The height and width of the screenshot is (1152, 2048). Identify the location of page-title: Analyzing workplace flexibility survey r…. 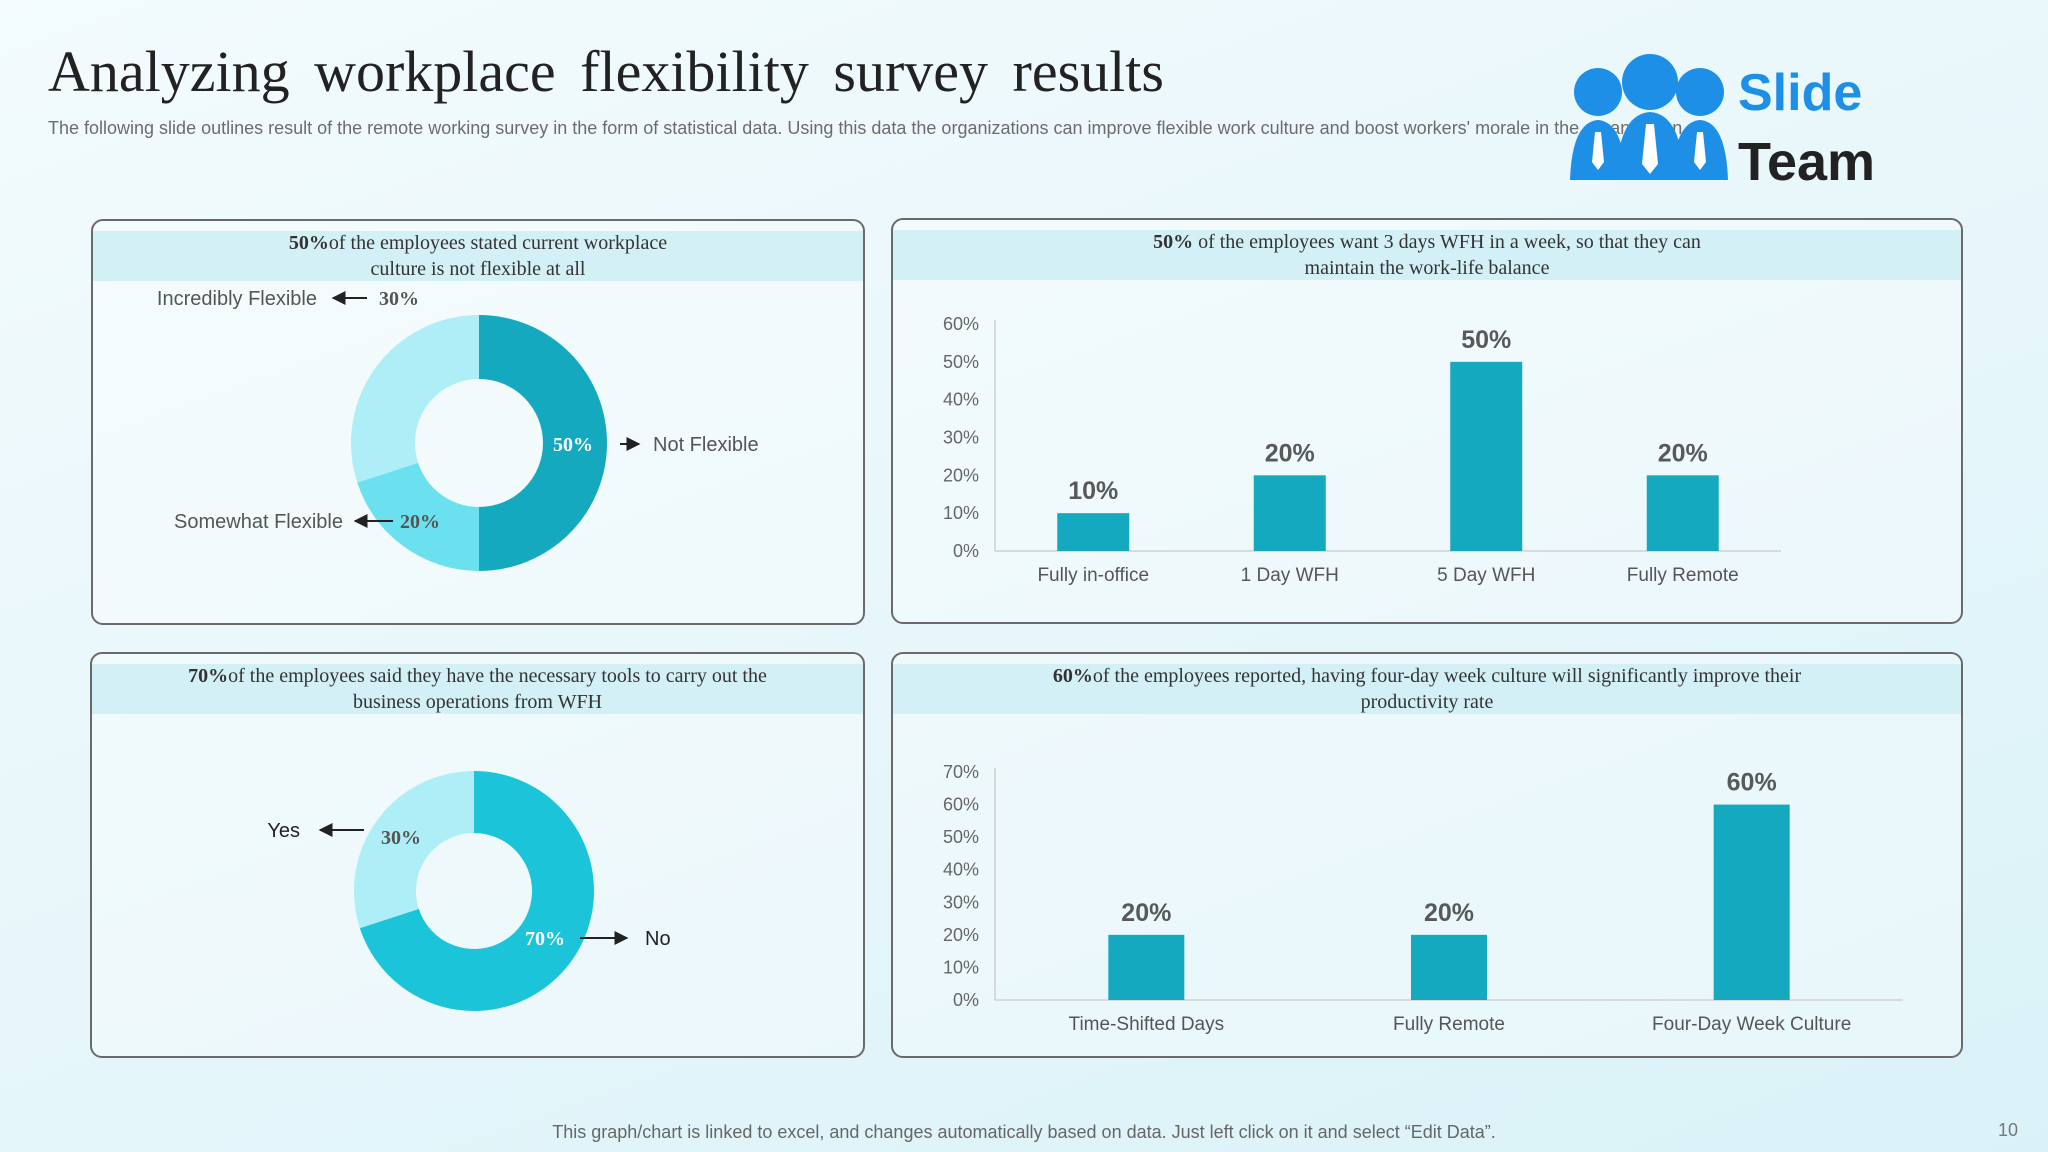
(606, 71).